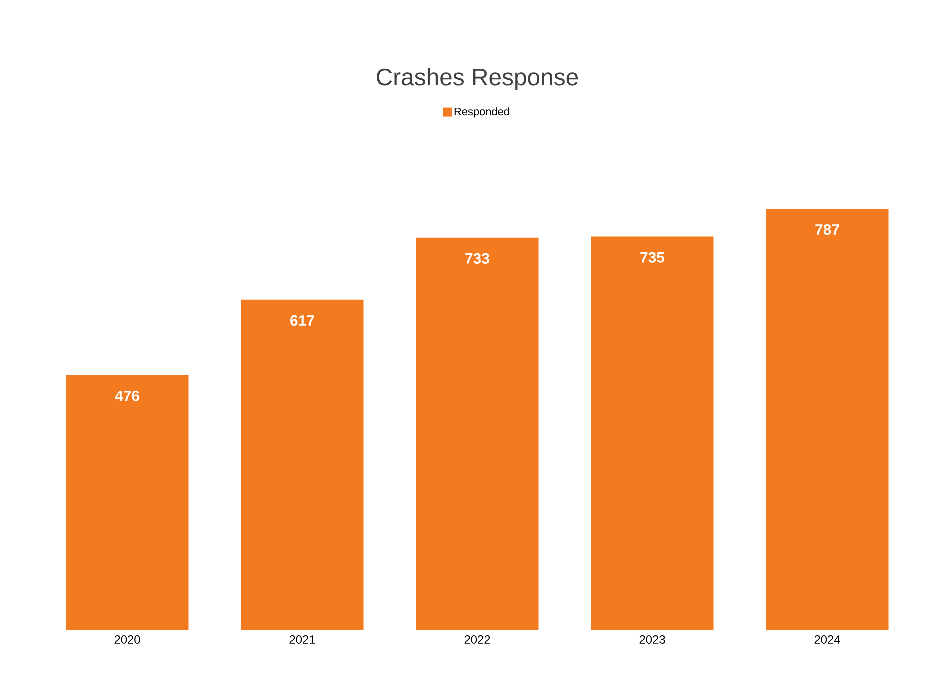  What do you see at coordinates (828, 230) in the screenshot?
I see `data-label: 787` at bounding box center [828, 230].